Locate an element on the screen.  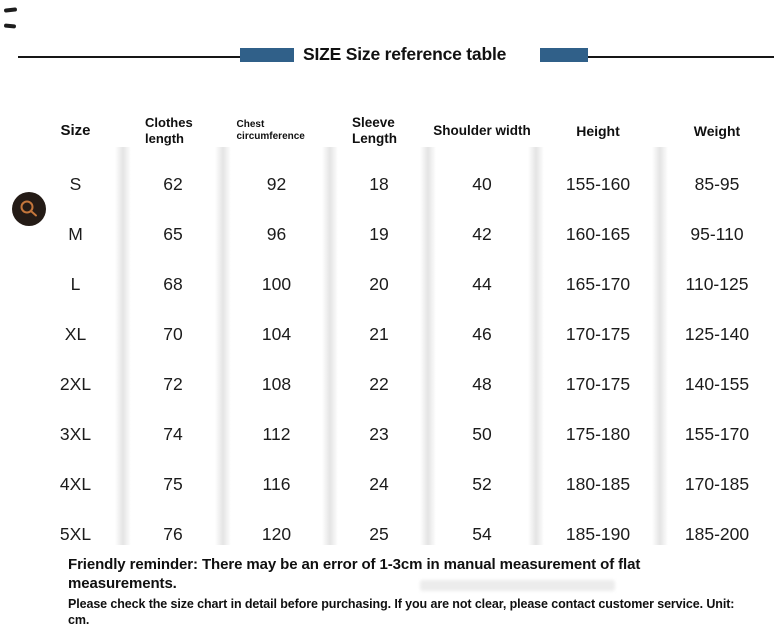
table-cell: 74 is located at coordinates (173, 433).